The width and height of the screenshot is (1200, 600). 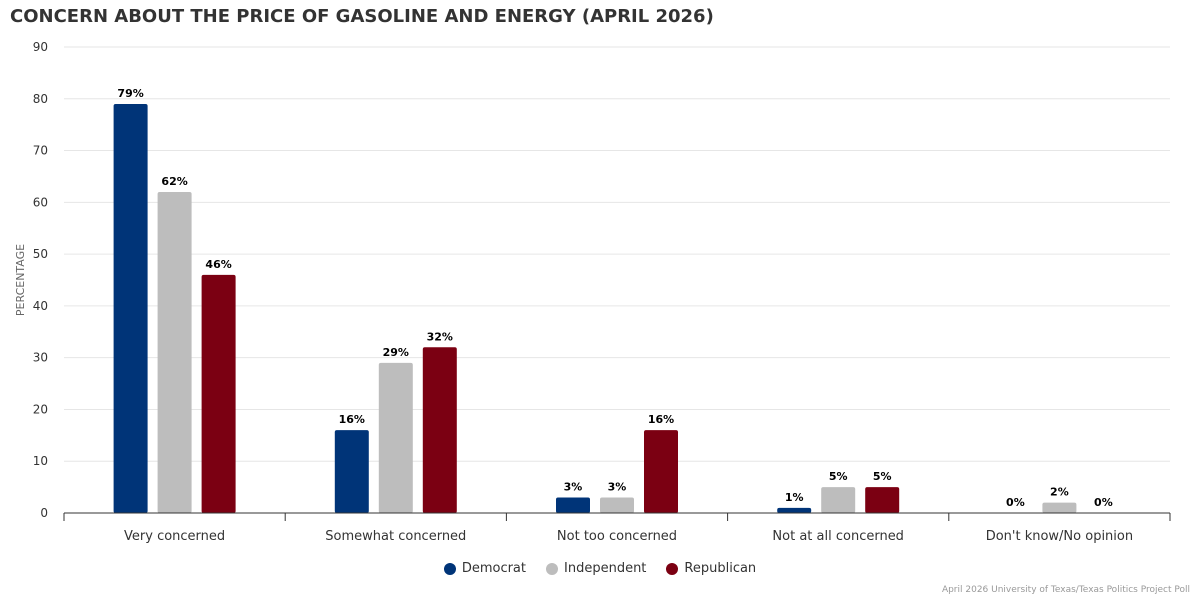 I want to click on data-label: 79%, so click(x=130, y=93).